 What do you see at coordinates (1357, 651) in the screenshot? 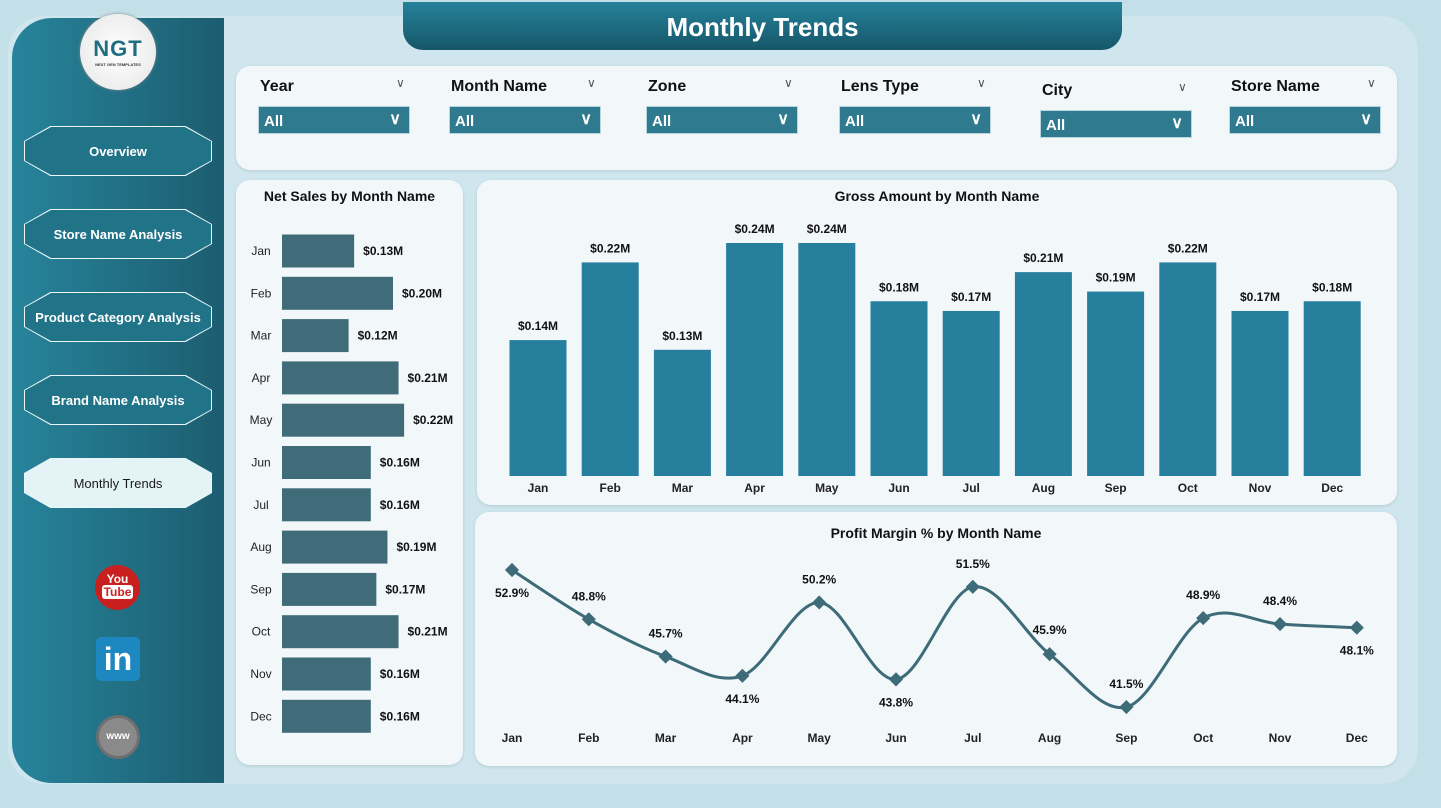
I see `data-label: 48.1%` at bounding box center [1357, 651].